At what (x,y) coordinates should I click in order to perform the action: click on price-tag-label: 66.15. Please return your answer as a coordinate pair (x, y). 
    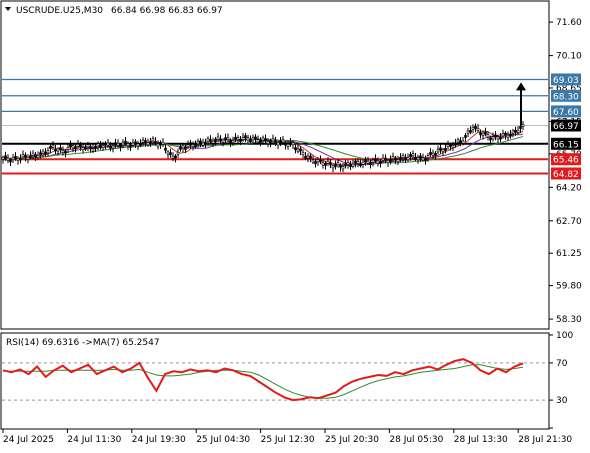
    Looking at the image, I should click on (566, 145).